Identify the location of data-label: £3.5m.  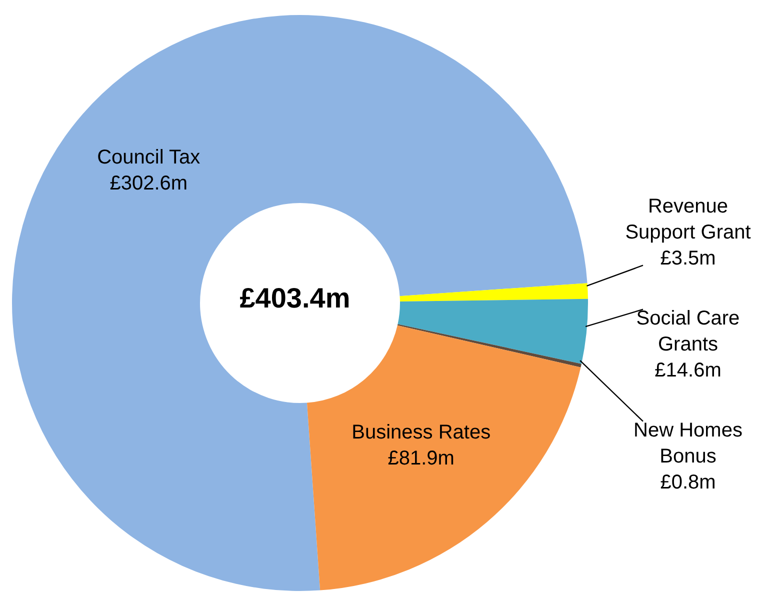
(688, 258).